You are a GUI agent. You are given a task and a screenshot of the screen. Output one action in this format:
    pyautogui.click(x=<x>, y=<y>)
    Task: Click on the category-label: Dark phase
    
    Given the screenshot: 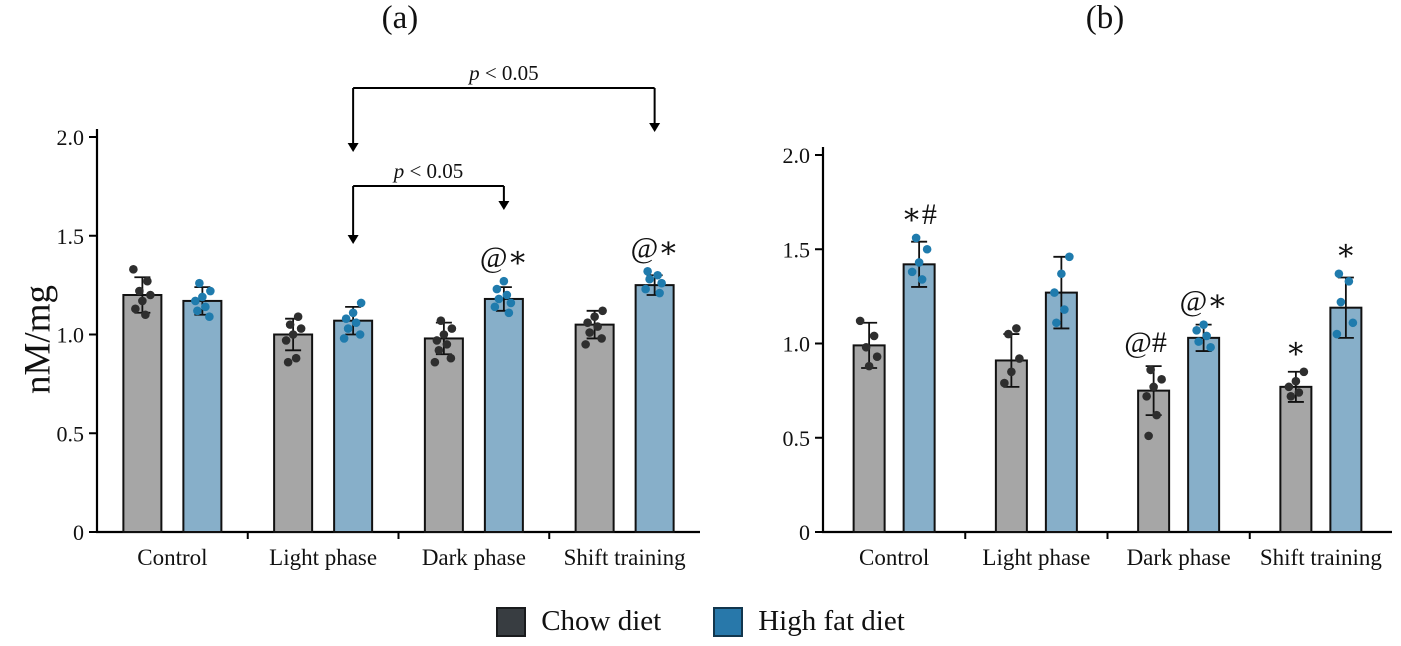 What is the action you would take?
    pyautogui.click(x=1179, y=557)
    